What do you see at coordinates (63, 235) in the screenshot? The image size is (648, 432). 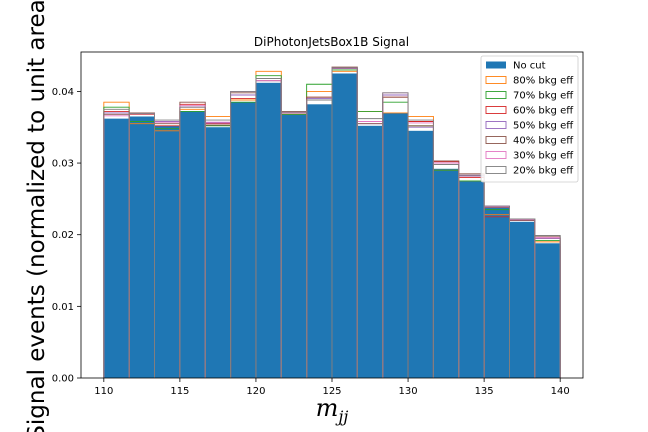 I see `y-tick-label: 0.02` at bounding box center [63, 235].